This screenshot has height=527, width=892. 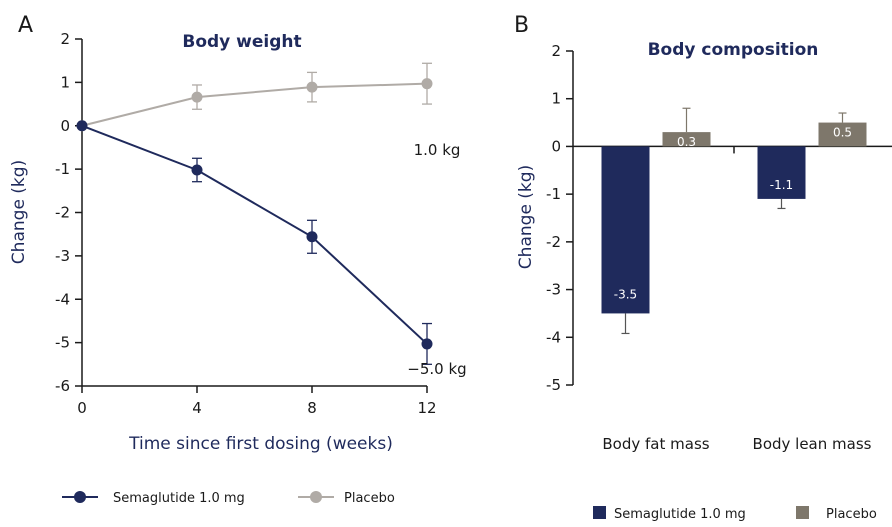 What do you see at coordinates (260, 444) in the screenshot?
I see `panel-a-xlabel: Time since first dosing (weeks)` at bounding box center [260, 444].